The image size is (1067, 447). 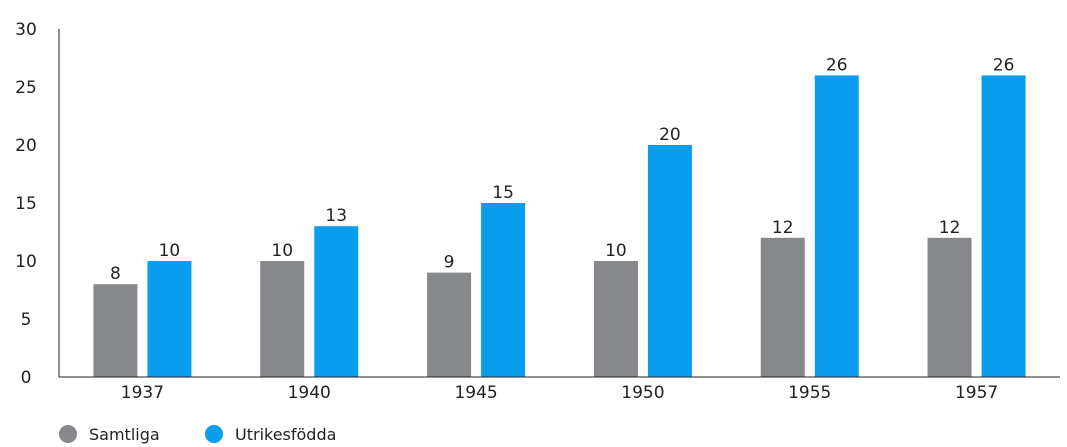 I want to click on x-tick-label: 1940, so click(x=309, y=393).